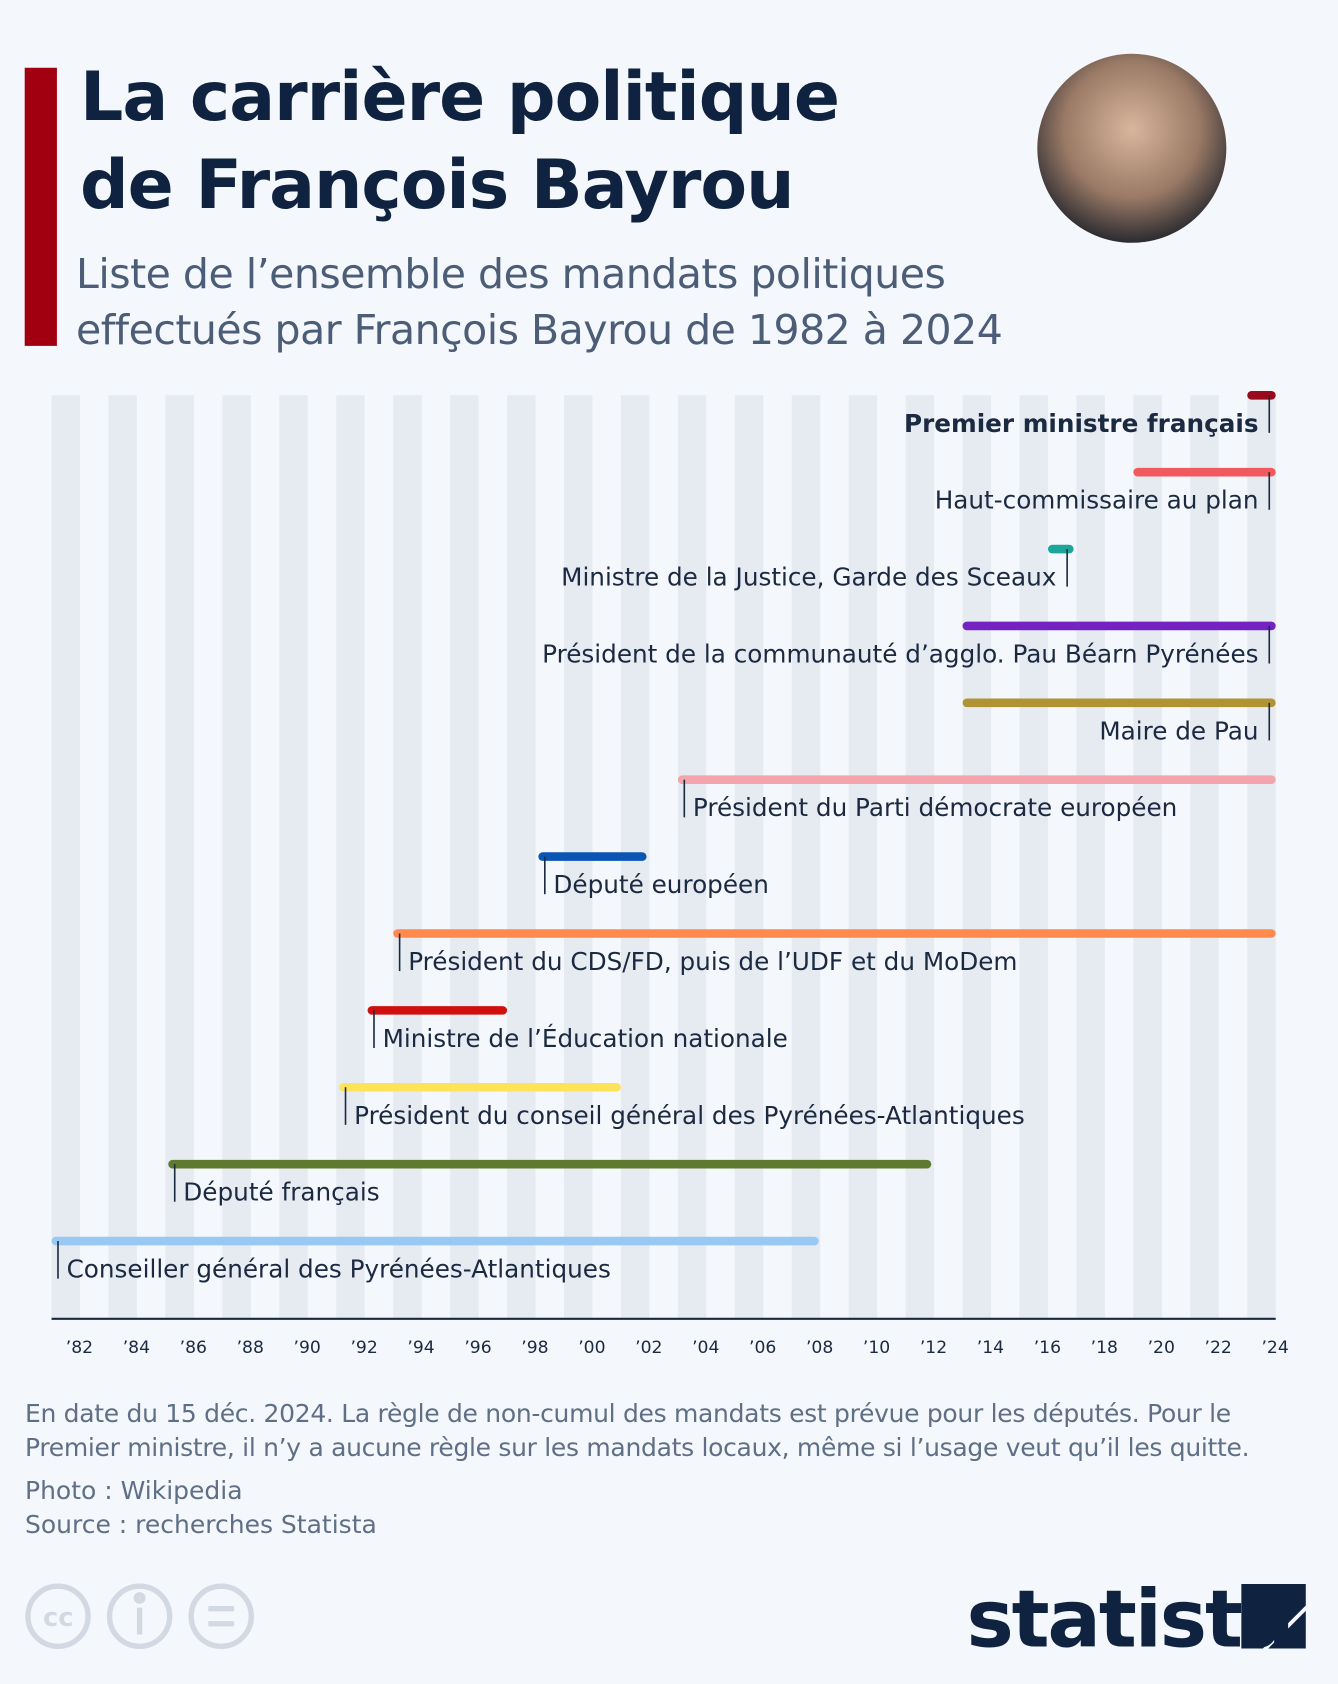 This screenshot has width=1338, height=1684. Describe the element at coordinates (477, 1348) in the screenshot. I see `x-tick-label: ’96` at that location.